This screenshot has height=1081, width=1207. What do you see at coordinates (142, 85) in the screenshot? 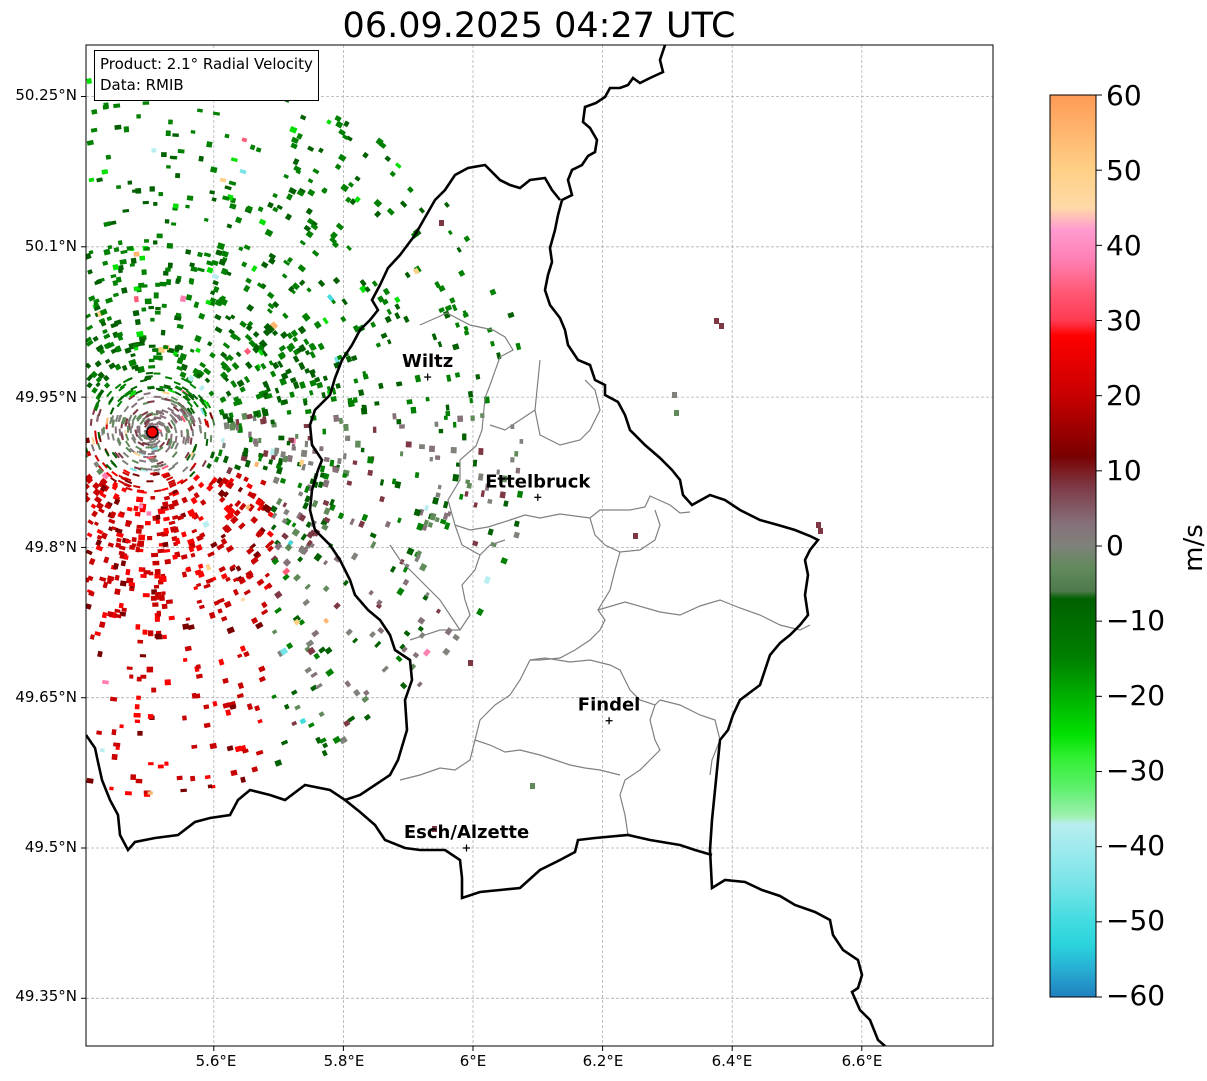
I see `data-source-label: Data: RMIB` at bounding box center [142, 85].